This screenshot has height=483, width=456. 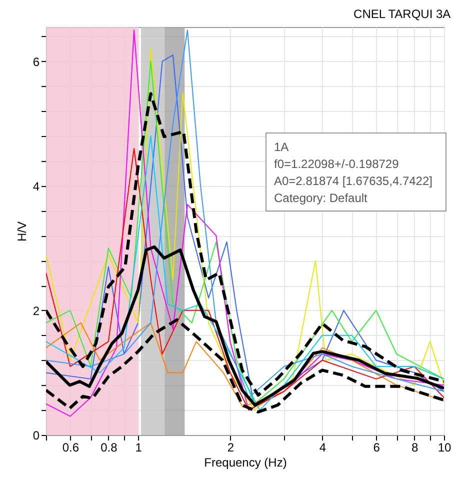 What do you see at coordinates (353, 181) in the screenshot?
I see `annotation: A0=2.81874 [1.67635,4.7422]` at bounding box center [353, 181].